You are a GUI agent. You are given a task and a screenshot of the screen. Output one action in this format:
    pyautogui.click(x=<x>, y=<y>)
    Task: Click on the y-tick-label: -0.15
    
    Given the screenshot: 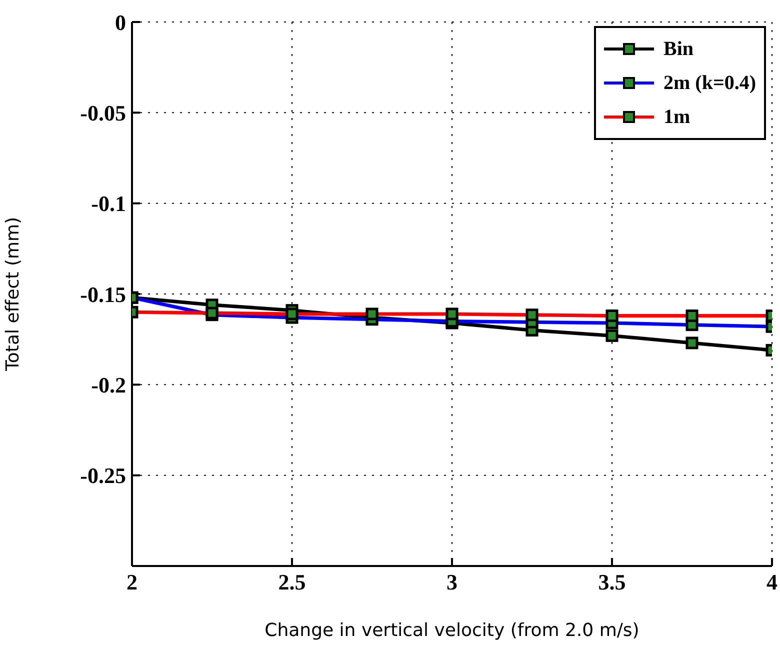 What is the action you would take?
    pyautogui.click(x=103, y=294)
    